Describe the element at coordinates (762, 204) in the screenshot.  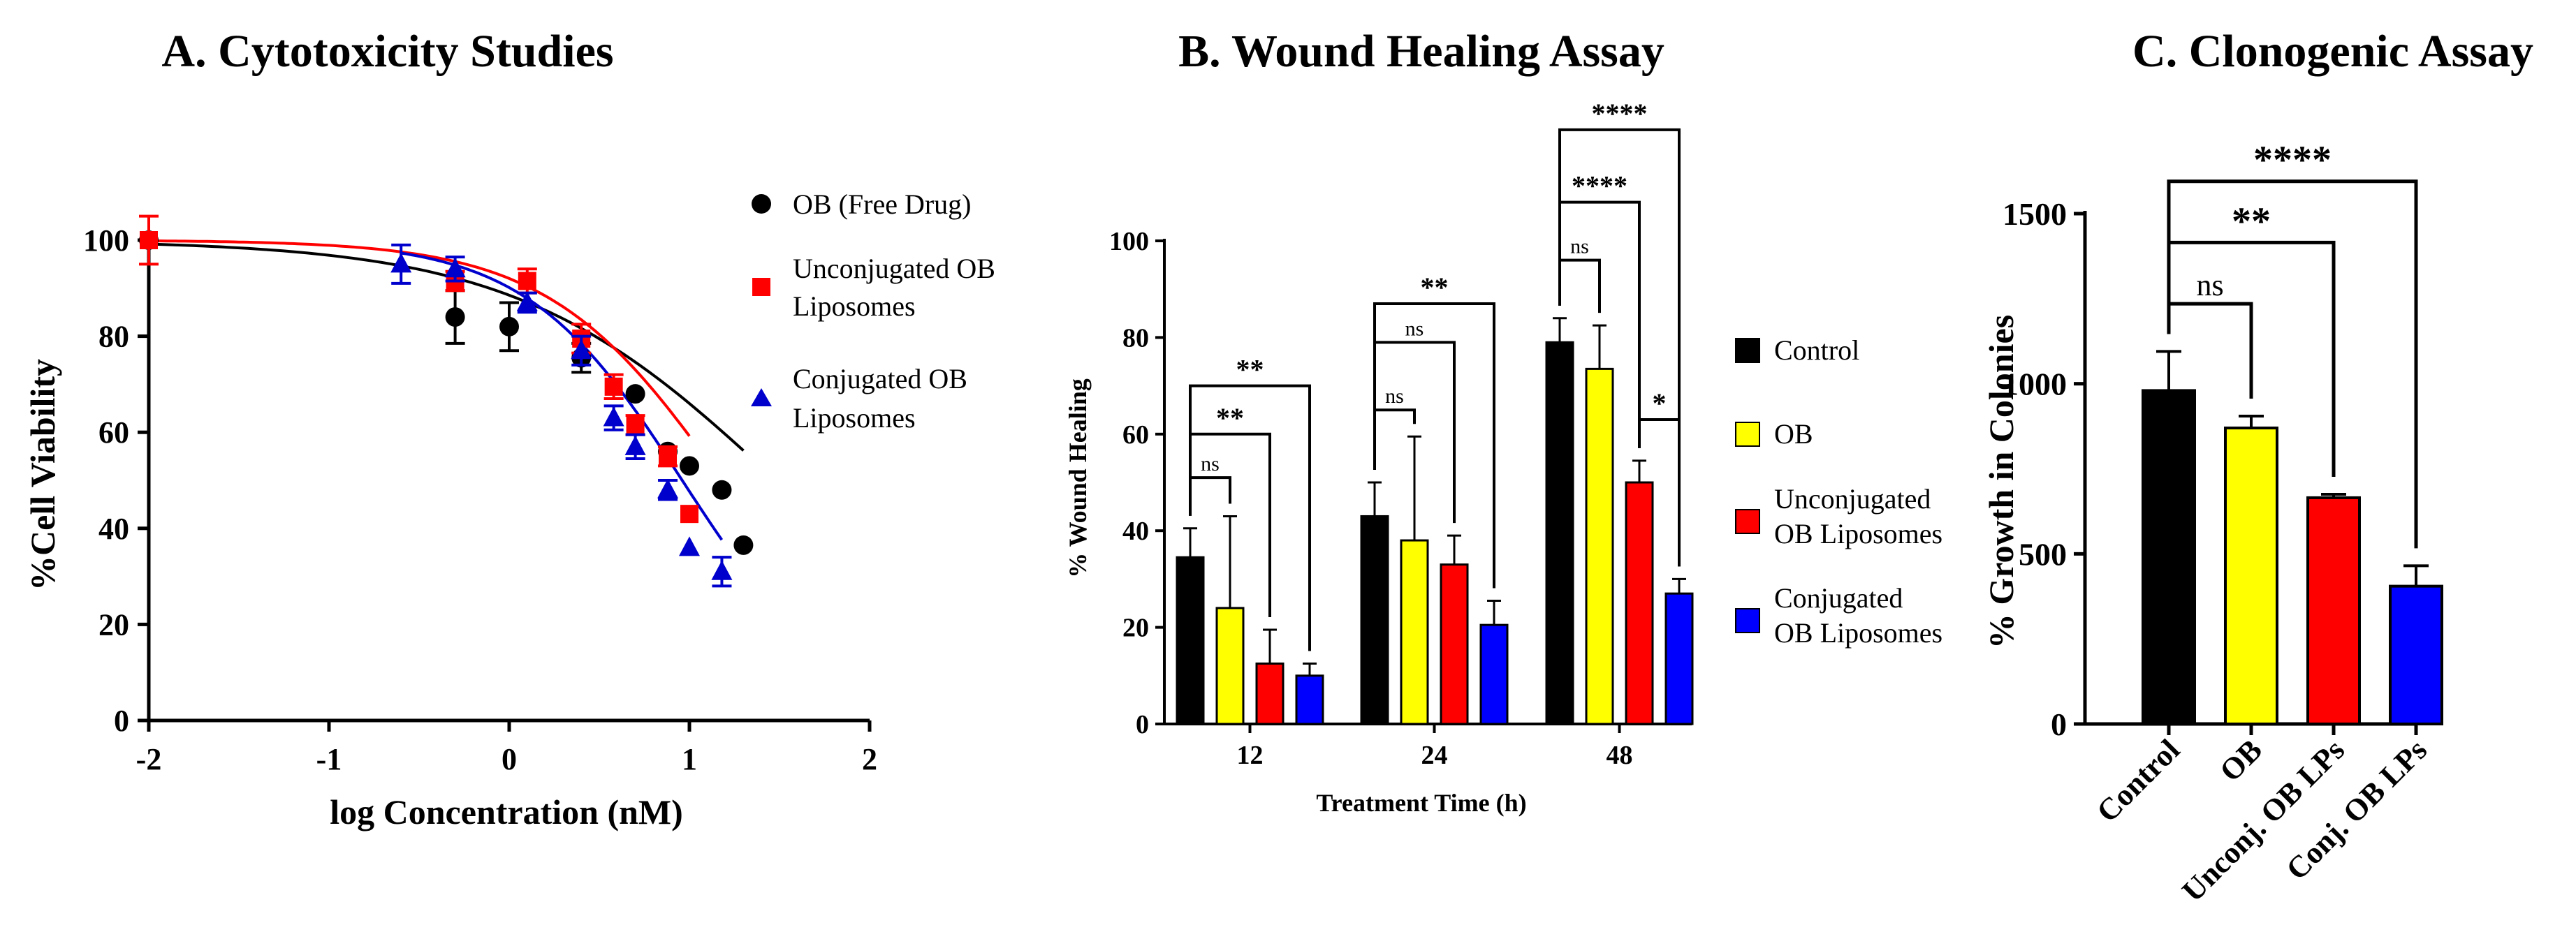
I see `legend-marker-circle` at that location.